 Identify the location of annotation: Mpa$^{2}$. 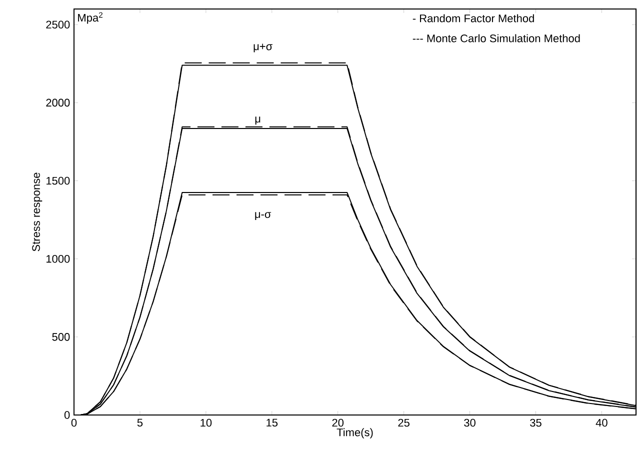
(90, 18).